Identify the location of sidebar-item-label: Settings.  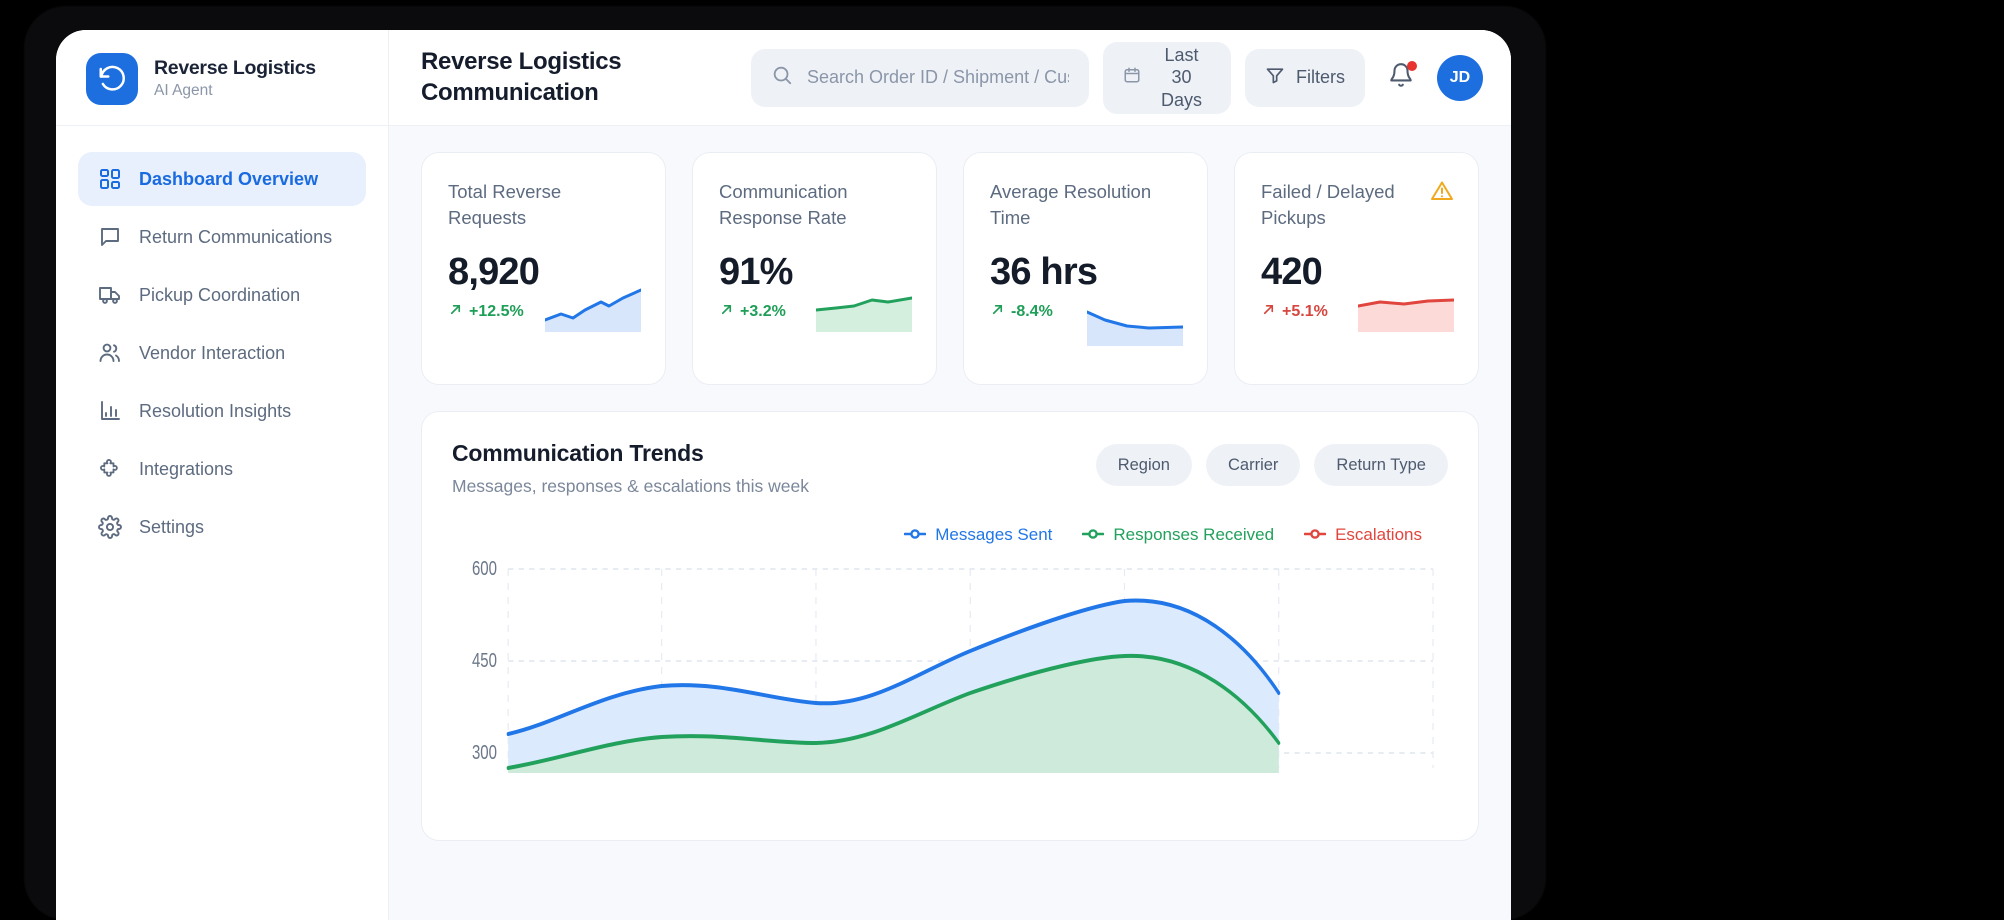
(172, 526).